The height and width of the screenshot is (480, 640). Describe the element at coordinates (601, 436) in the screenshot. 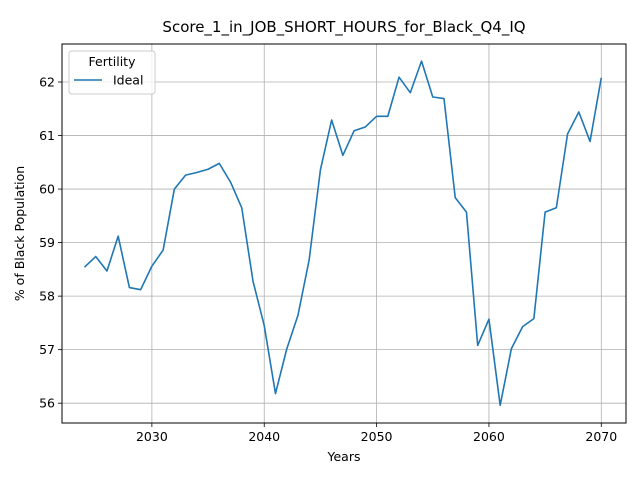

I see `x-tick-label: 2070` at that location.